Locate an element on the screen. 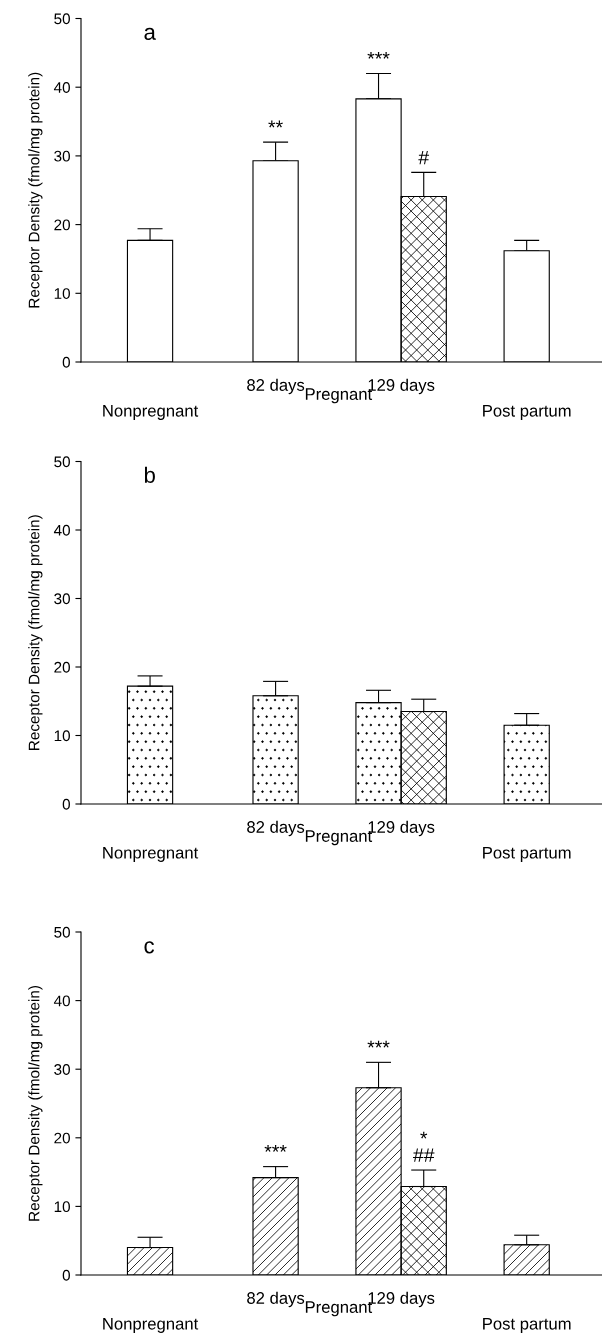  chart-title: b is located at coordinates (149, 474).